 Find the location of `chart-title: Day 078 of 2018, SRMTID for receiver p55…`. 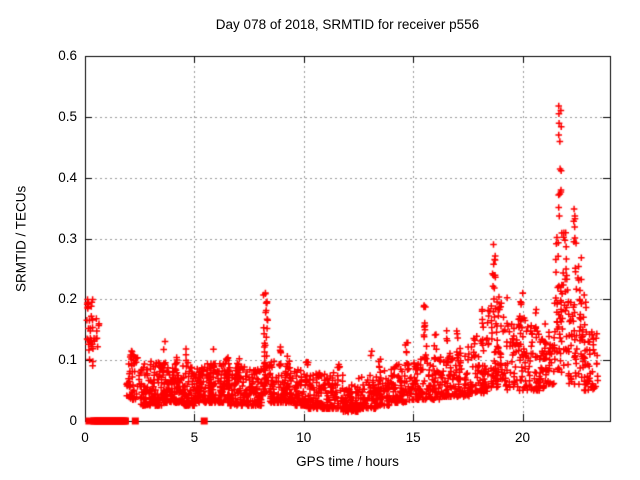

chart-title: Day 078 of 2018, SRMTID for receiver p55… is located at coordinates (347, 24).